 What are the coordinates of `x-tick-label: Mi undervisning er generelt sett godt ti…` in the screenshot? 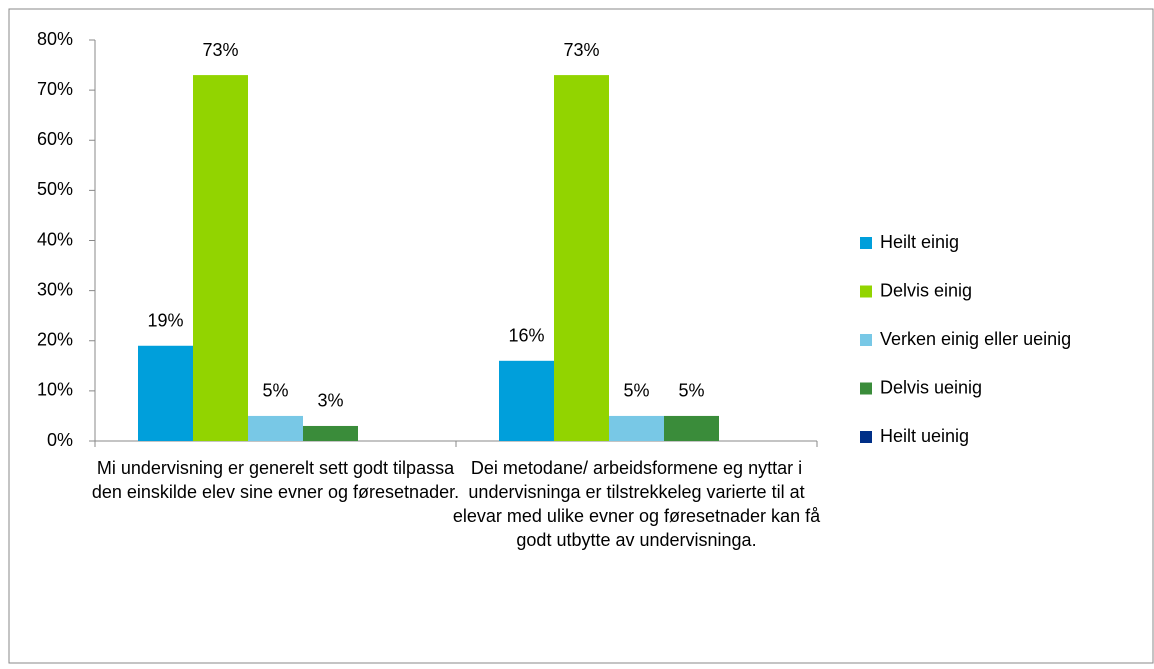 It's located at (275, 480).